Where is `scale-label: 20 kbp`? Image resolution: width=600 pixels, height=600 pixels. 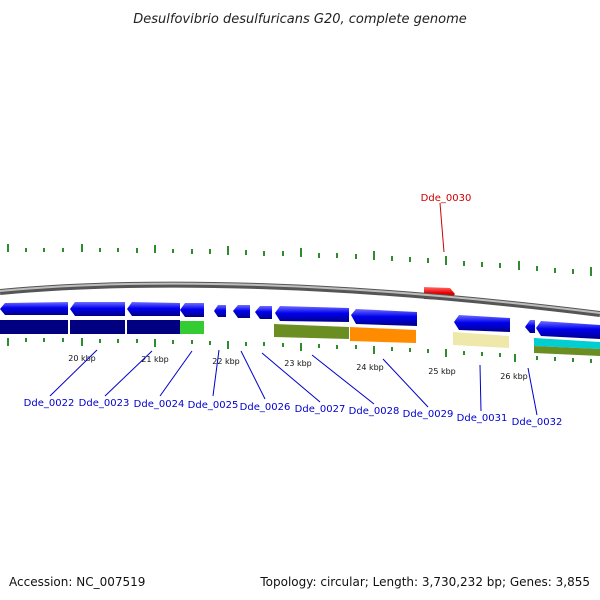 scale-label: 20 kbp is located at coordinates (82, 358).